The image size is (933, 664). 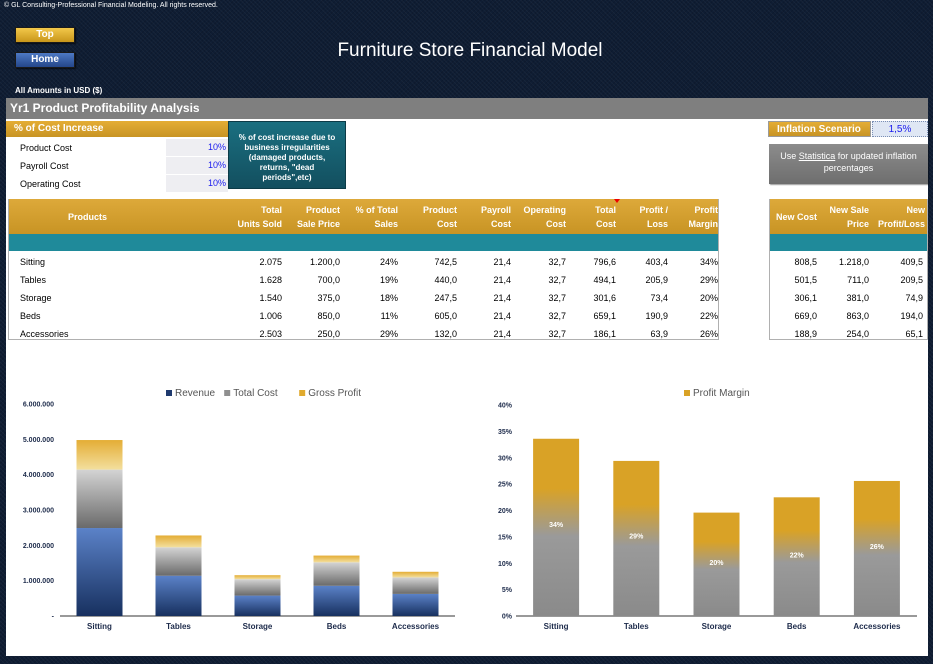 I want to click on amounts-note: All Amounts in USD ($), so click(x=59, y=90).